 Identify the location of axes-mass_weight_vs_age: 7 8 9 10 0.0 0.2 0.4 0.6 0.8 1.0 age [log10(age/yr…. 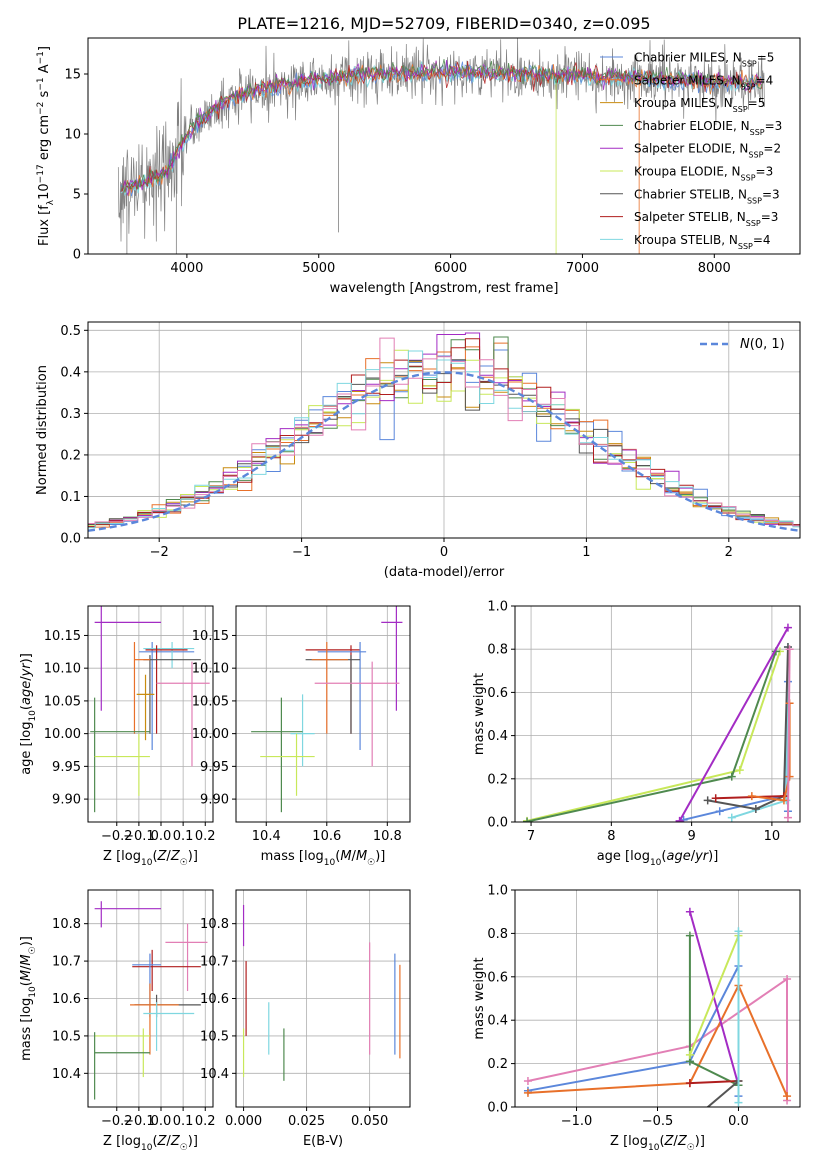
(636, 734).